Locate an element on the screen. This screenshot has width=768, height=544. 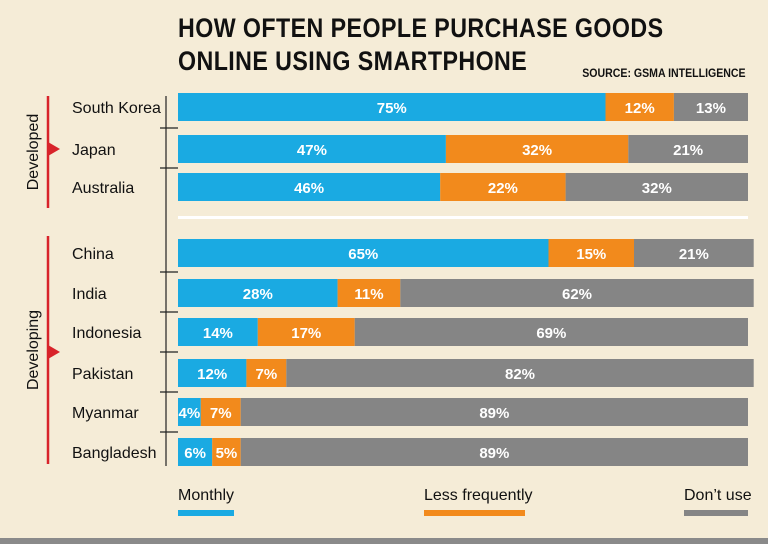
data-label-australia-less-frequently: 22% is located at coordinates (503, 188).